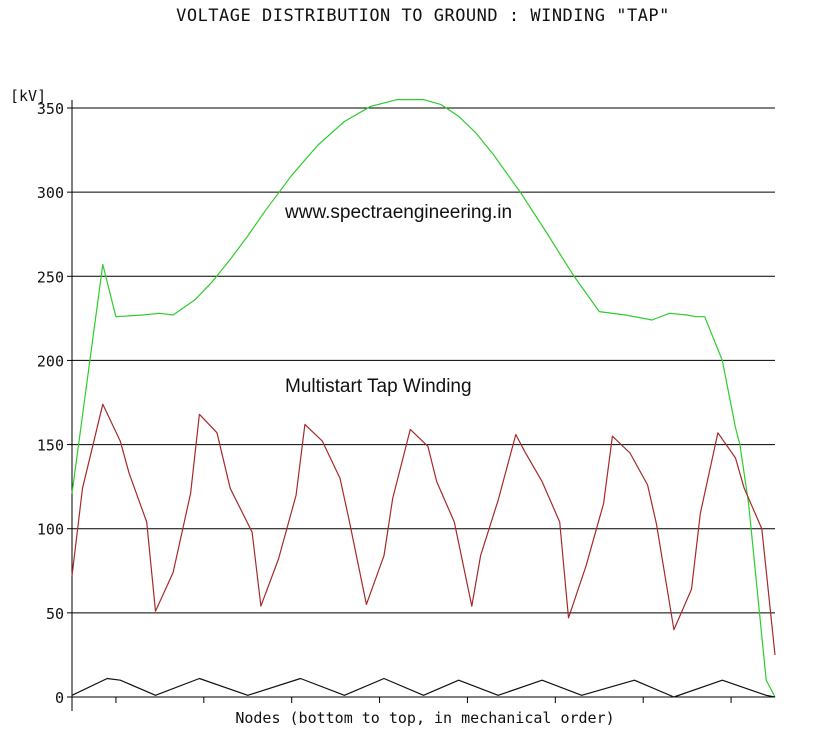 This screenshot has height=740, width=830. I want to click on y-tick-label: 150, so click(50, 446).